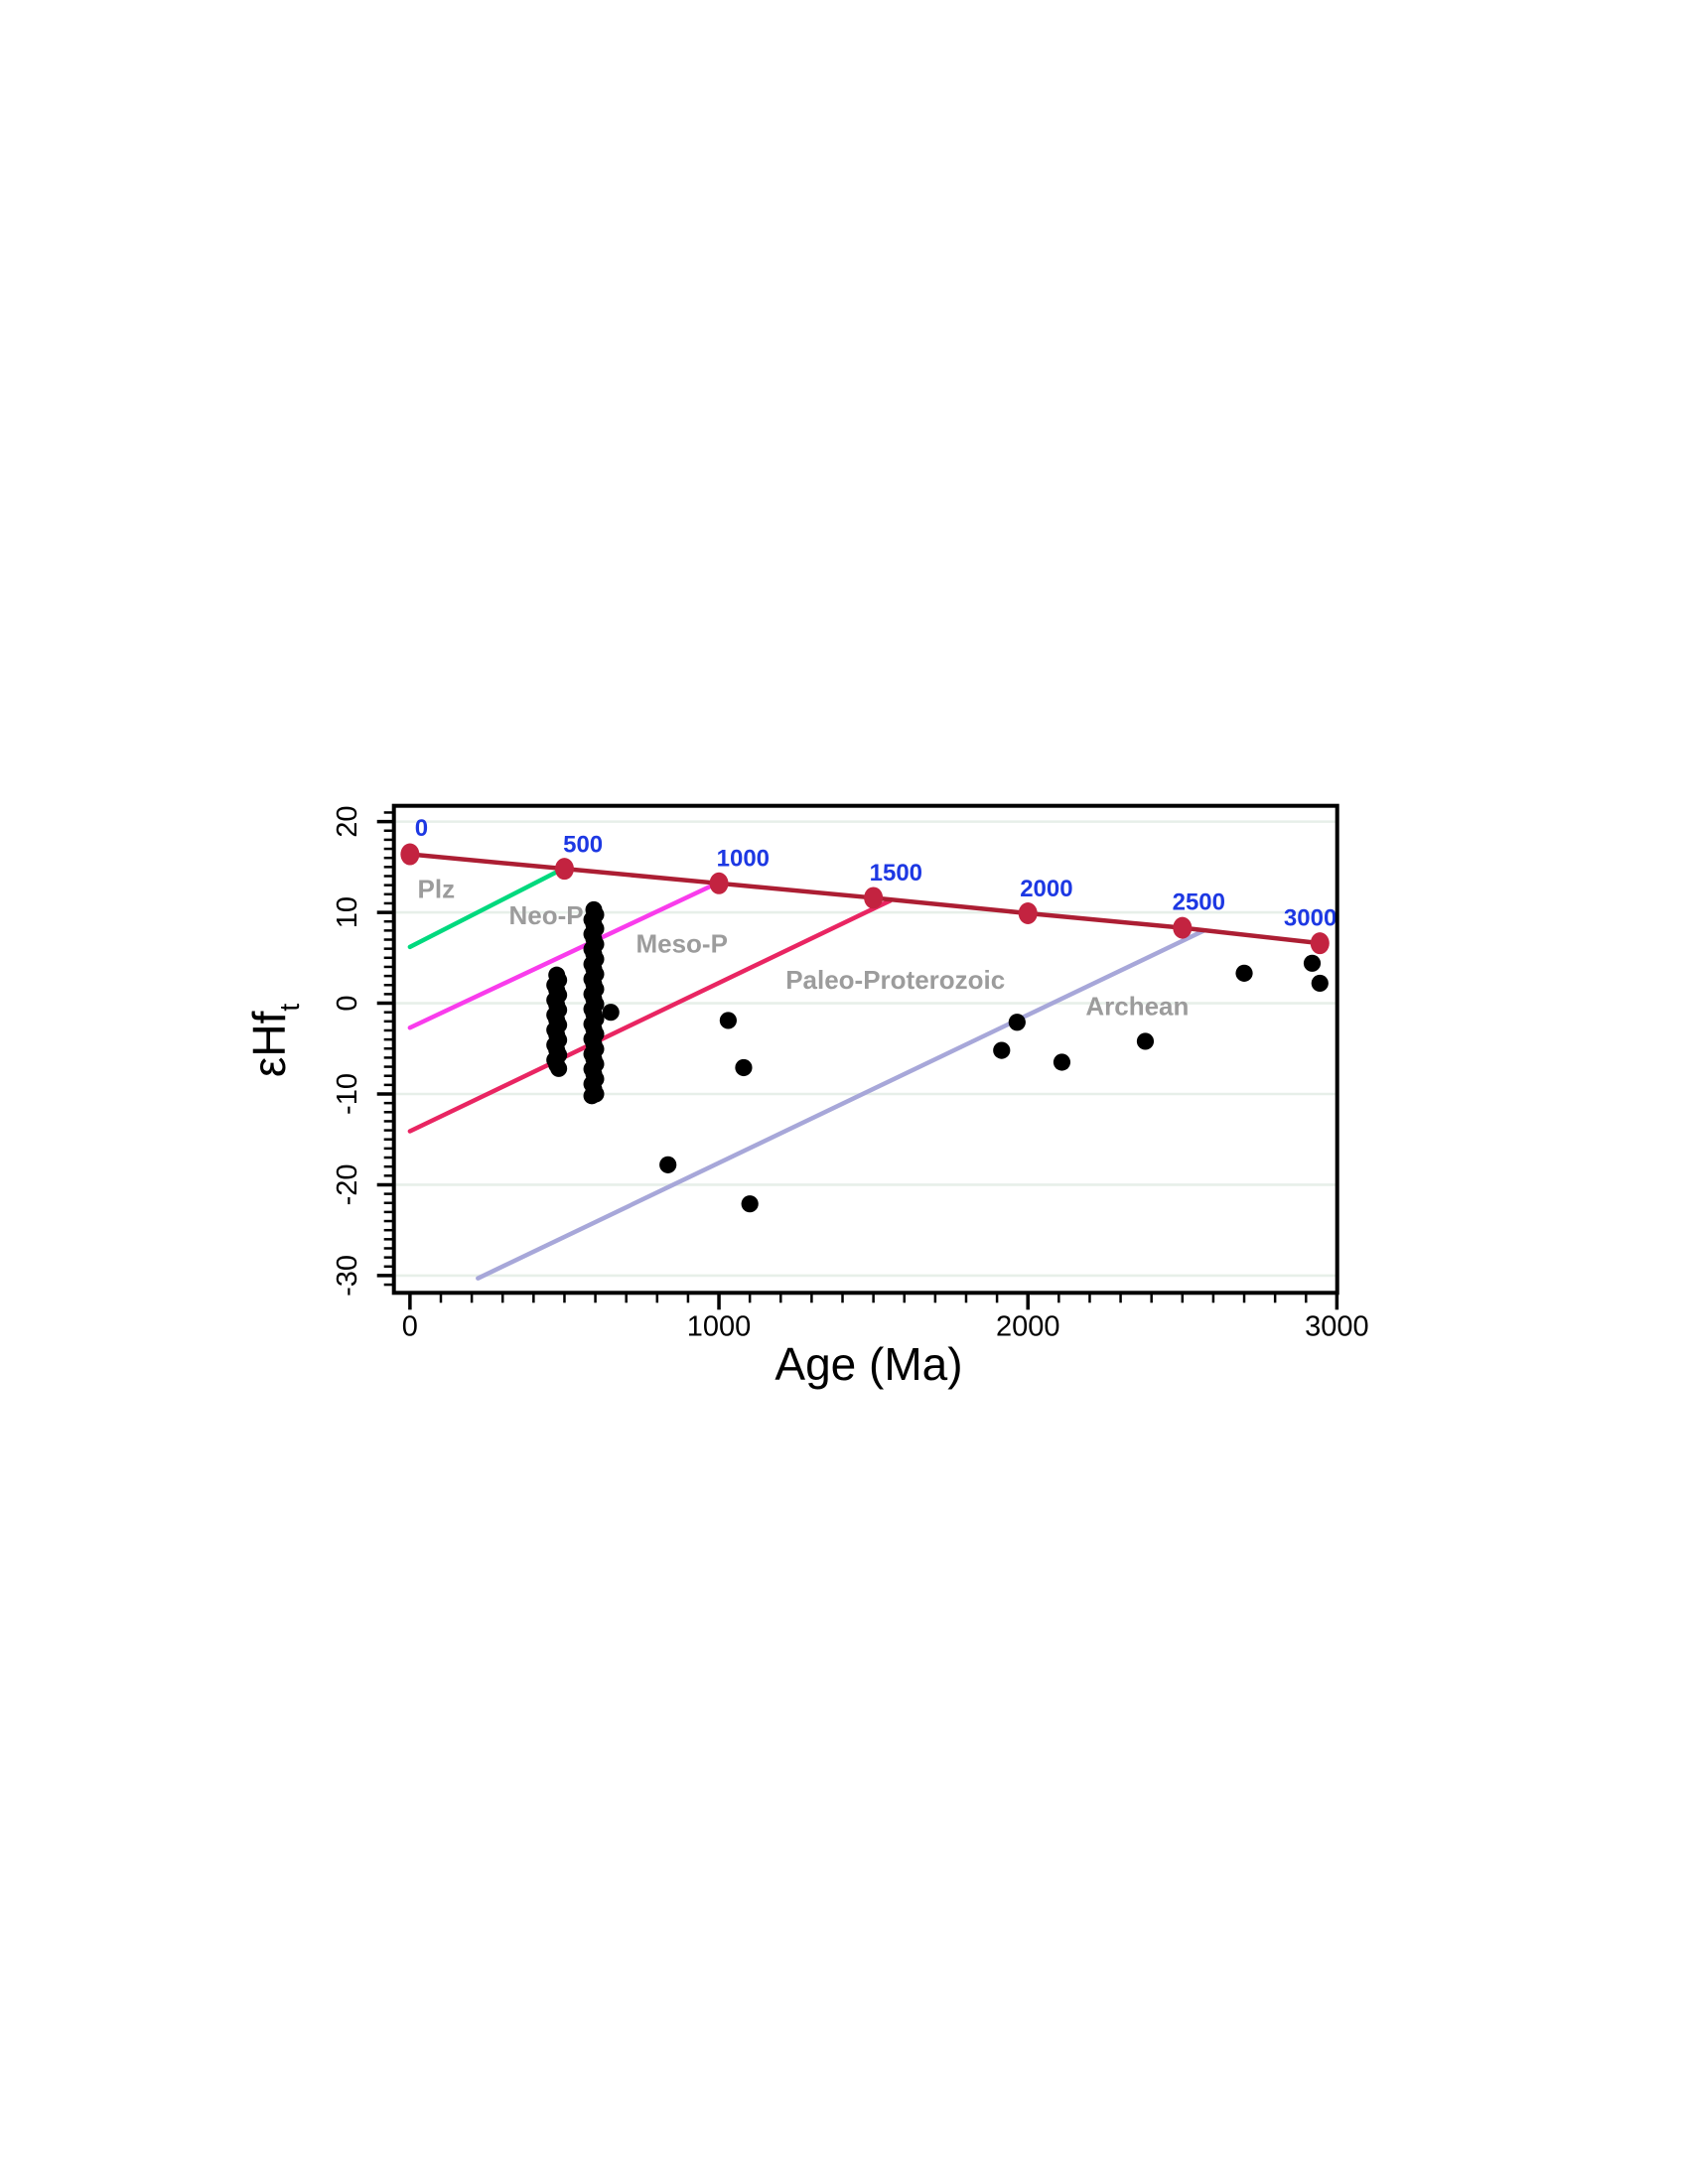 The height and width of the screenshot is (2184, 1688). Describe the element at coordinates (1028, 1326) in the screenshot. I see `x-tick-label-2000: 2000` at that location.